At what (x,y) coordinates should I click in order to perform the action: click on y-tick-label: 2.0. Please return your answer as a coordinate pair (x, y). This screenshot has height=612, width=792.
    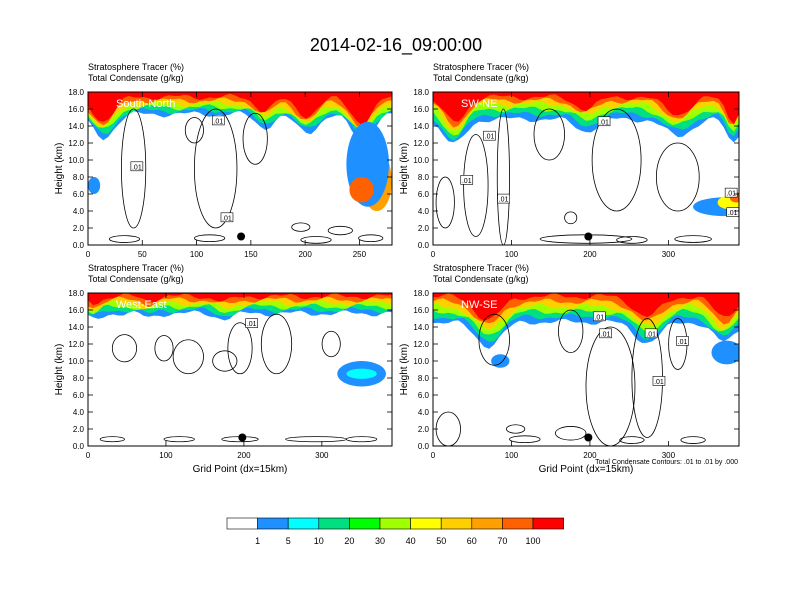
    Looking at the image, I should click on (79, 429).